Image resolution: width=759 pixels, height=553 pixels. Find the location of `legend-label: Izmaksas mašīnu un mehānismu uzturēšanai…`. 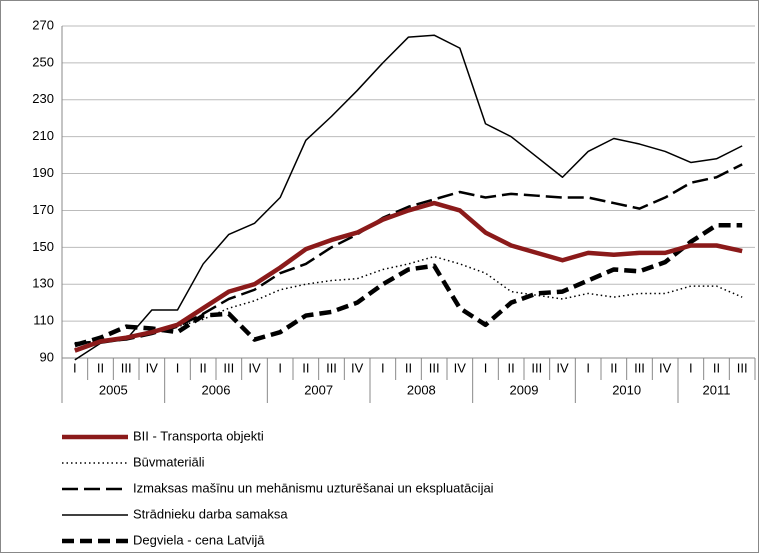

legend-label: Izmaksas mašīnu un mehānismu uzturēšanai… is located at coordinates (313, 487).